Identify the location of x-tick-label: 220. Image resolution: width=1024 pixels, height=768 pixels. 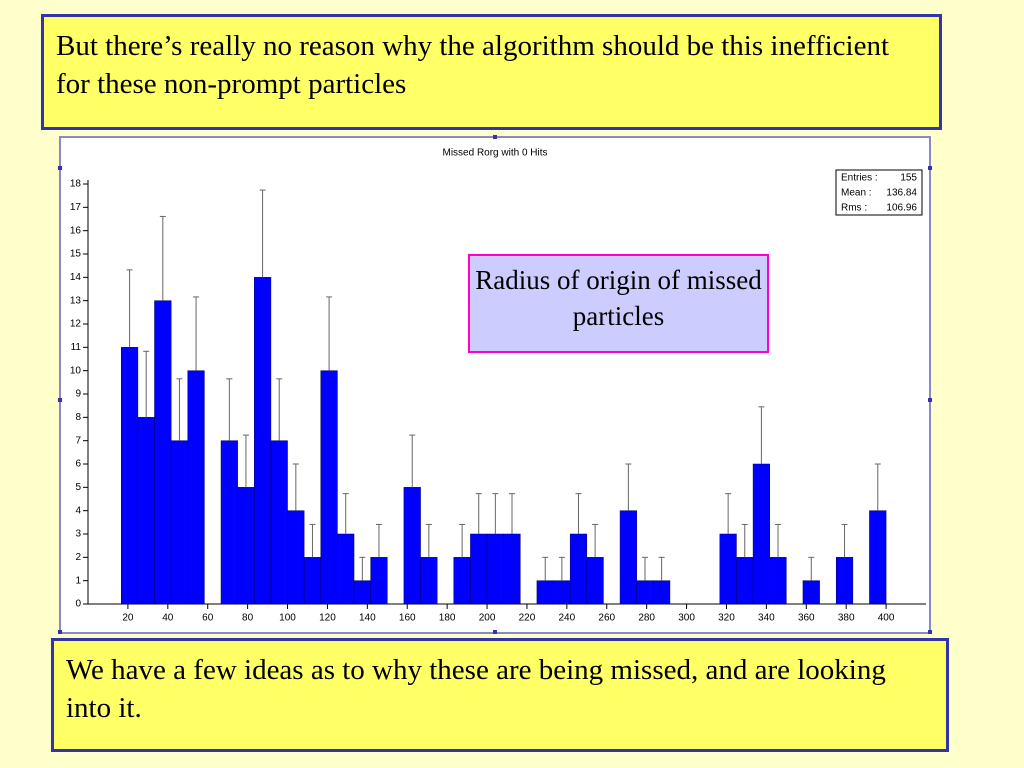
(527, 618).